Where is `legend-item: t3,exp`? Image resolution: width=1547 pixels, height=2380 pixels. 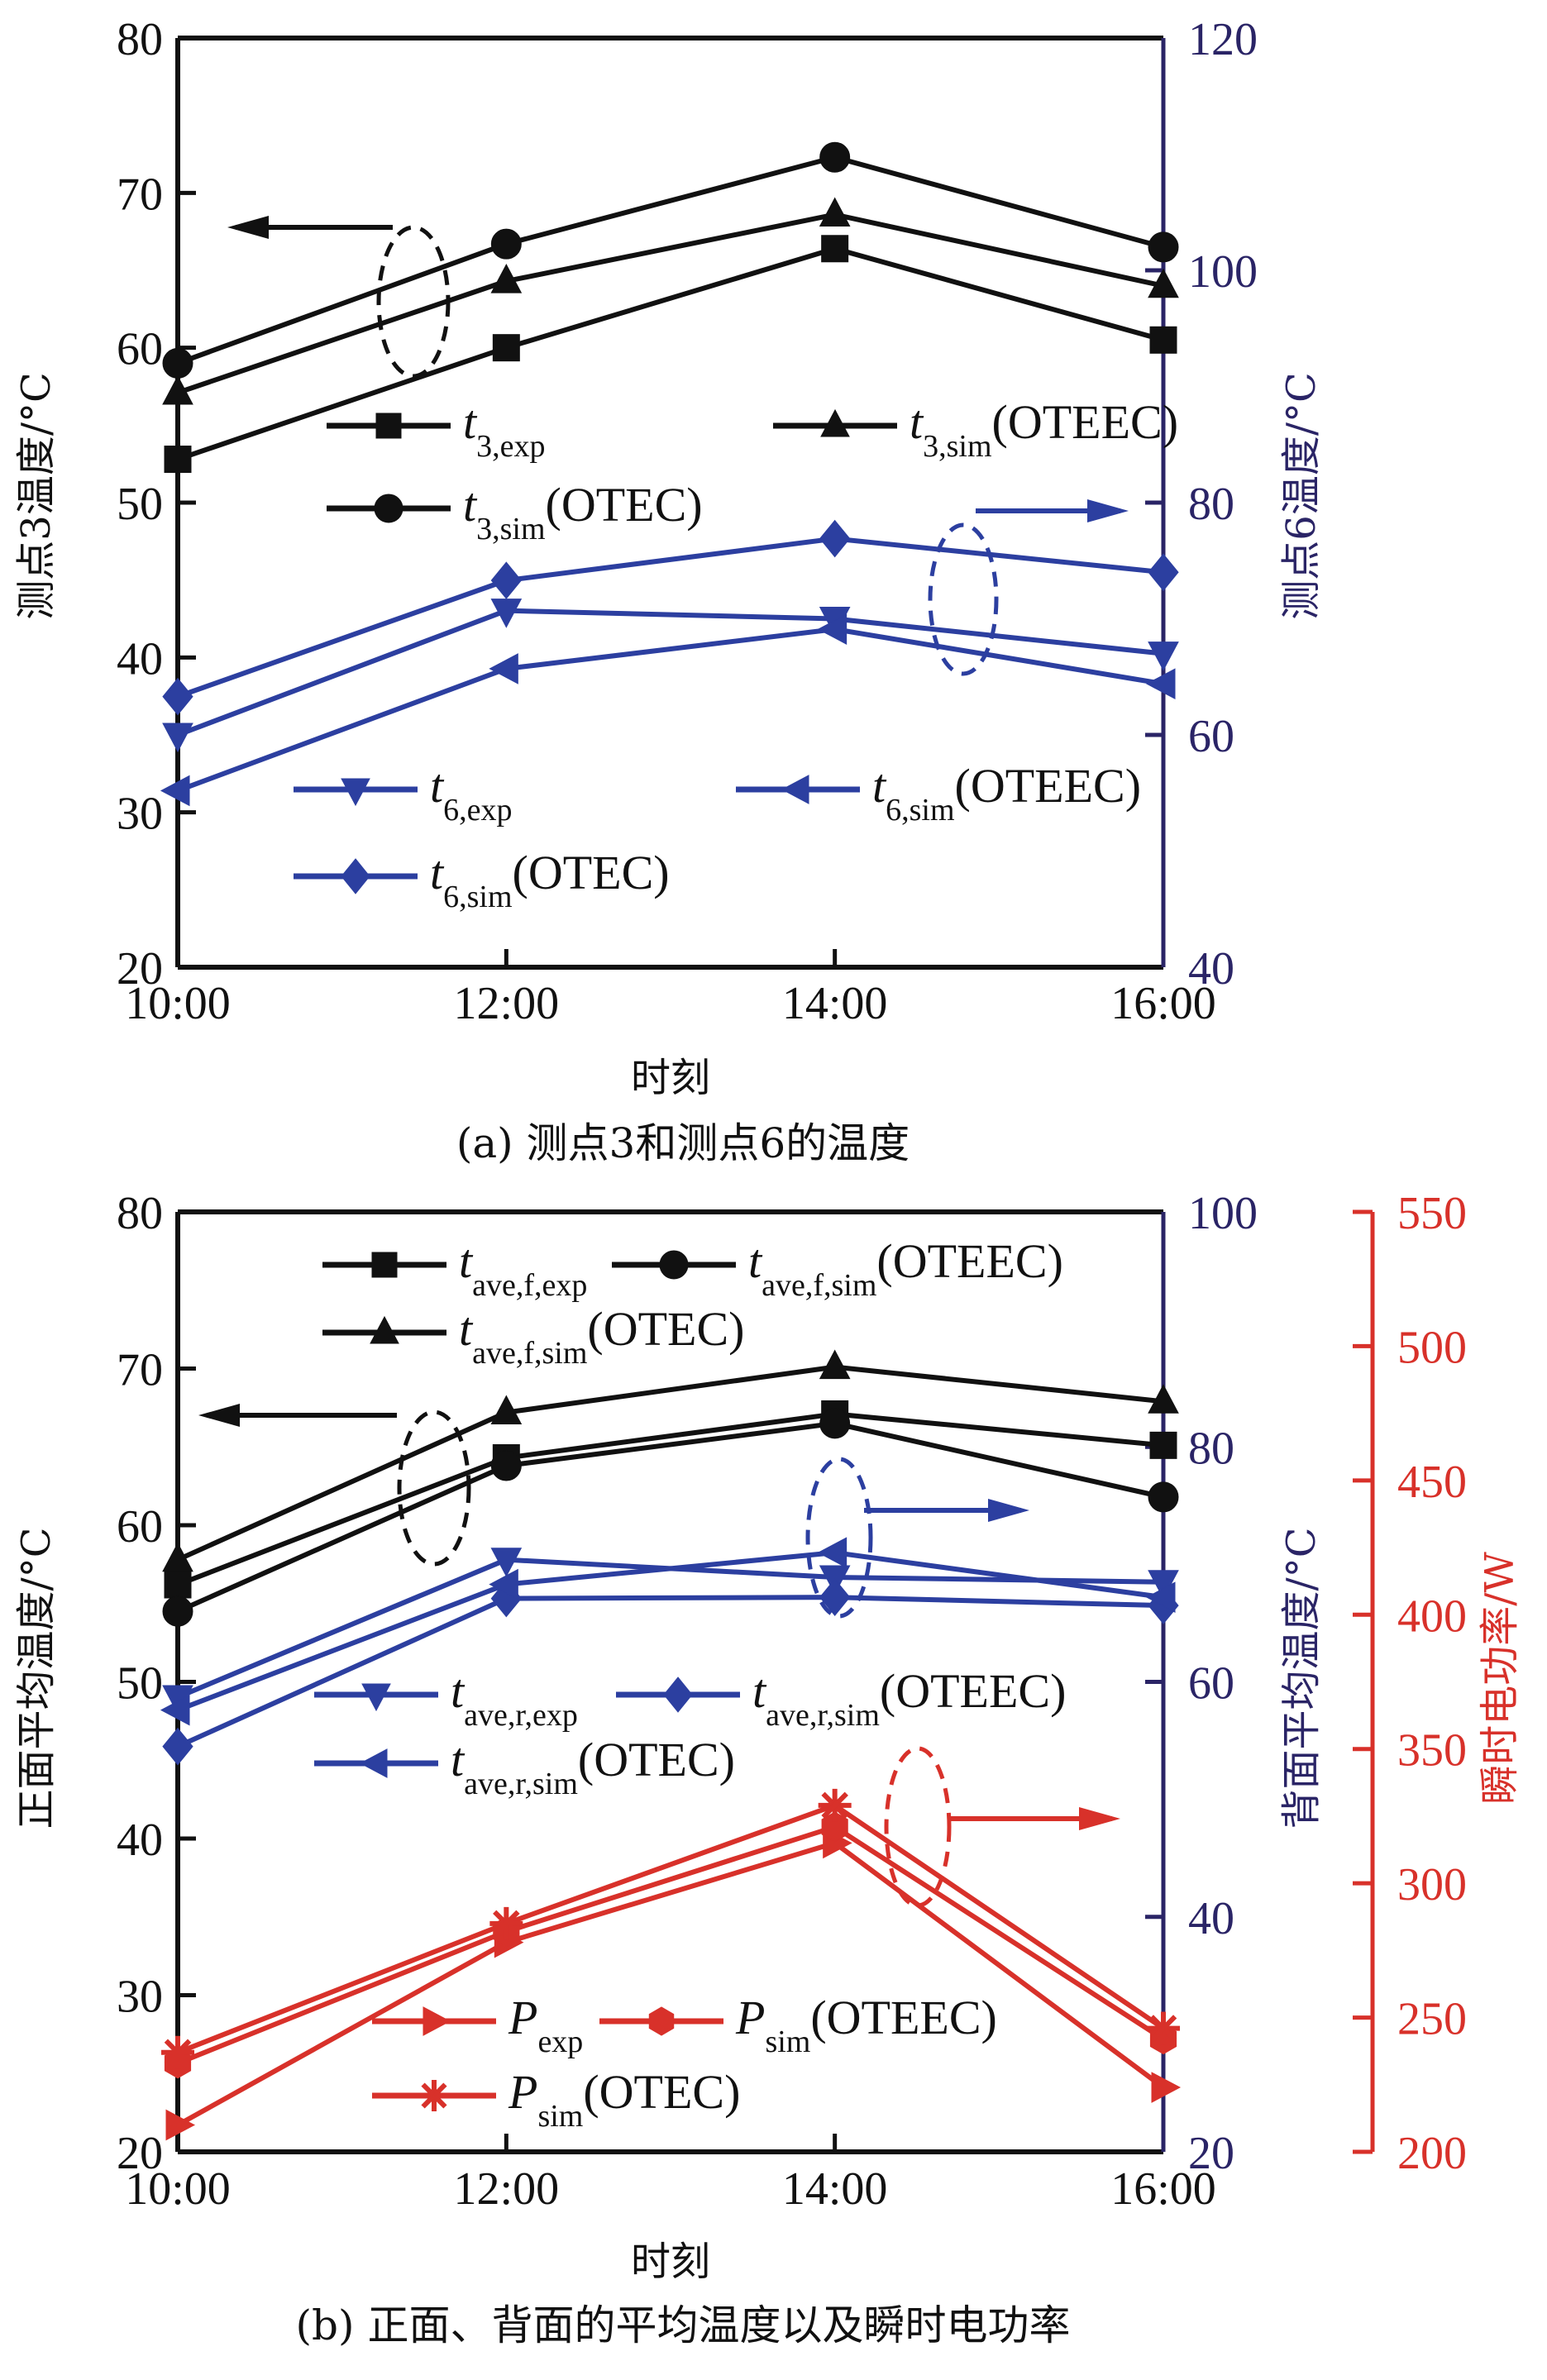
legend-item: t3,exp is located at coordinates (436, 429).